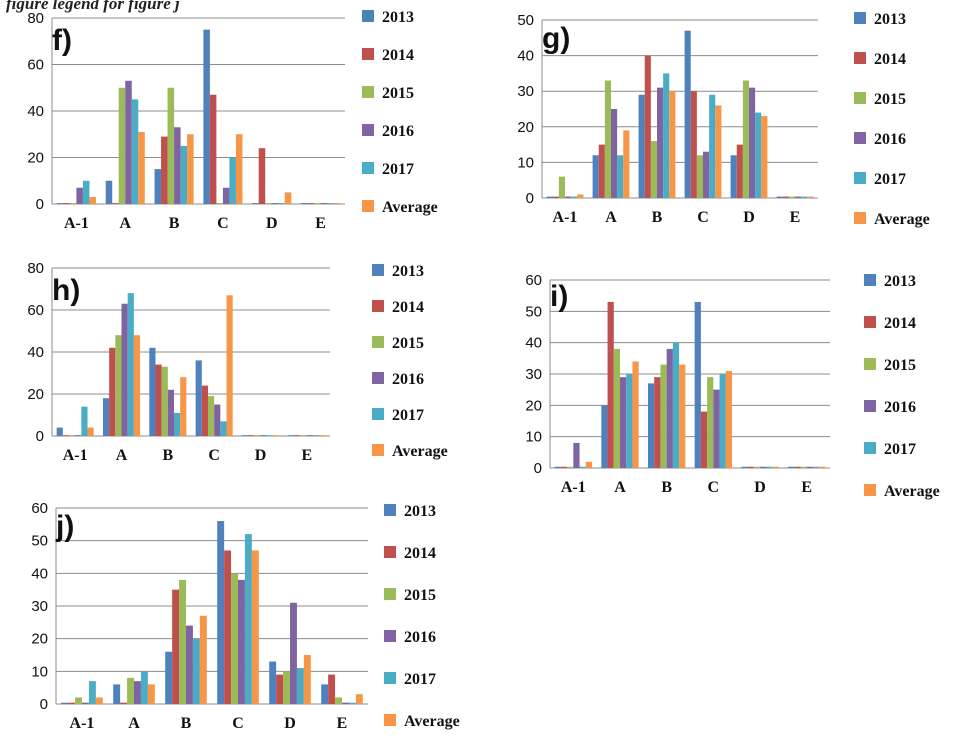  What do you see at coordinates (122, 455) in the screenshot?
I see `x-tick-label: A` at bounding box center [122, 455].